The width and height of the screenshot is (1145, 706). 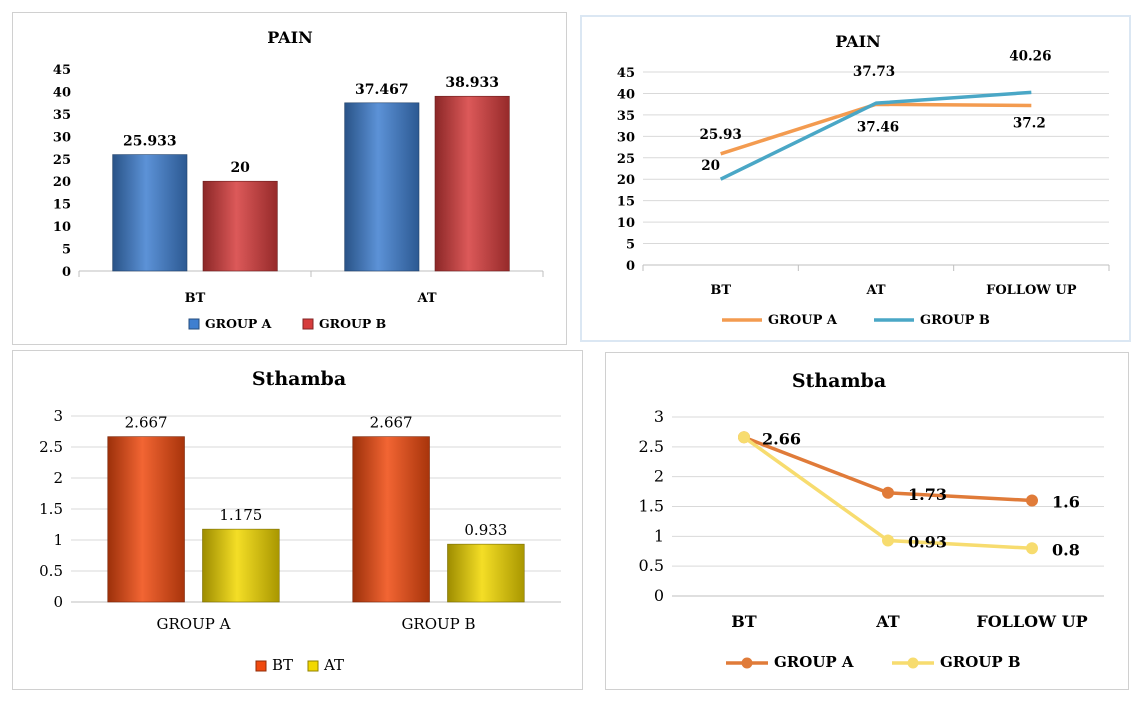 What do you see at coordinates (240, 515) in the screenshot?
I see `data-label: 1.175` at bounding box center [240, 515].